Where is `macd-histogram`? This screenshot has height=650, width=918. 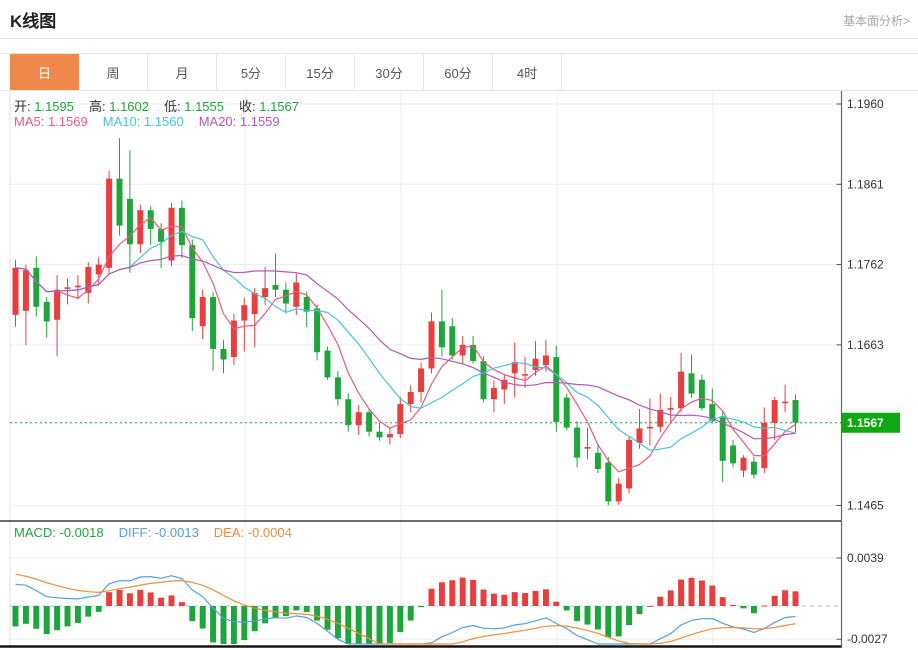 macd-histogram is located at coordinates (405, 610).